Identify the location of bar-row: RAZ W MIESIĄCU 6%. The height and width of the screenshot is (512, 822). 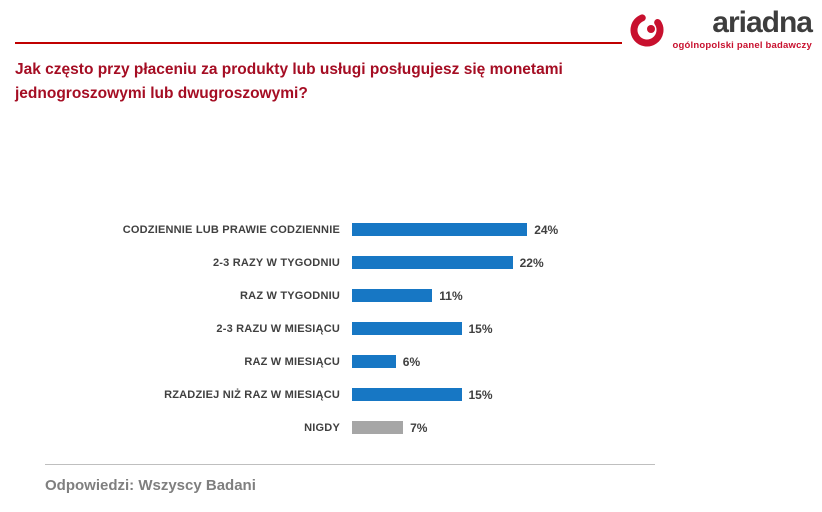
(411, 361).